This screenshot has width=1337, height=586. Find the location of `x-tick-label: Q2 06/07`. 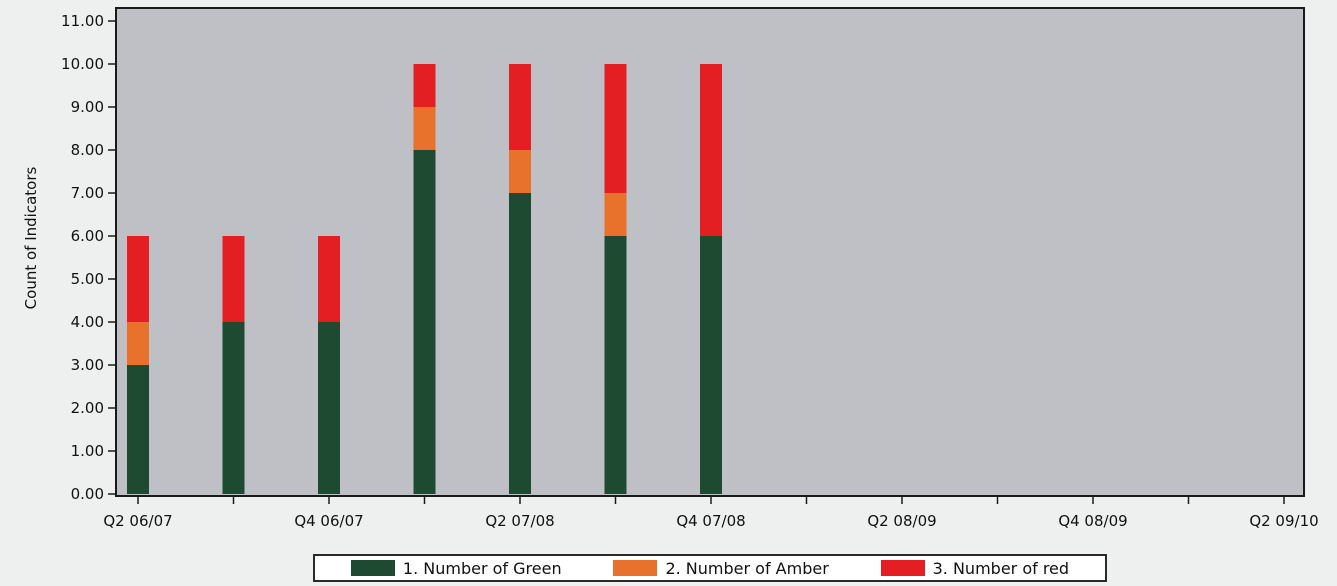

x-tick-label: Q2 06/07 is located at coordinates (137, 521).